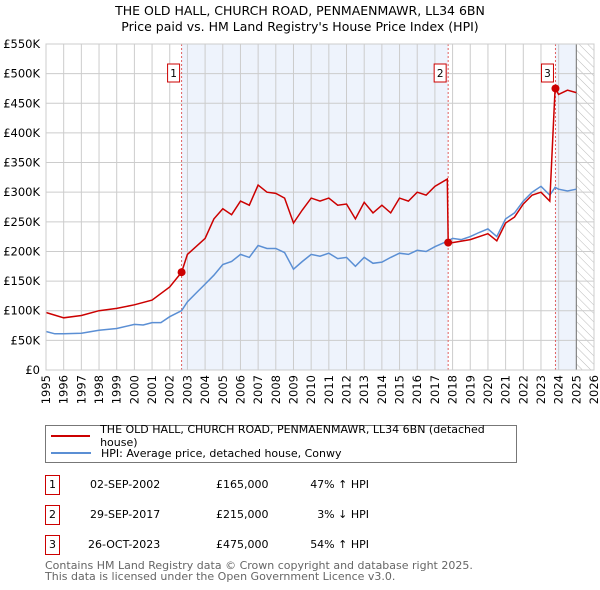 The width and height of the screenshot is (600, 590). I want to click on blue-line-swatch, so click(71, 453).